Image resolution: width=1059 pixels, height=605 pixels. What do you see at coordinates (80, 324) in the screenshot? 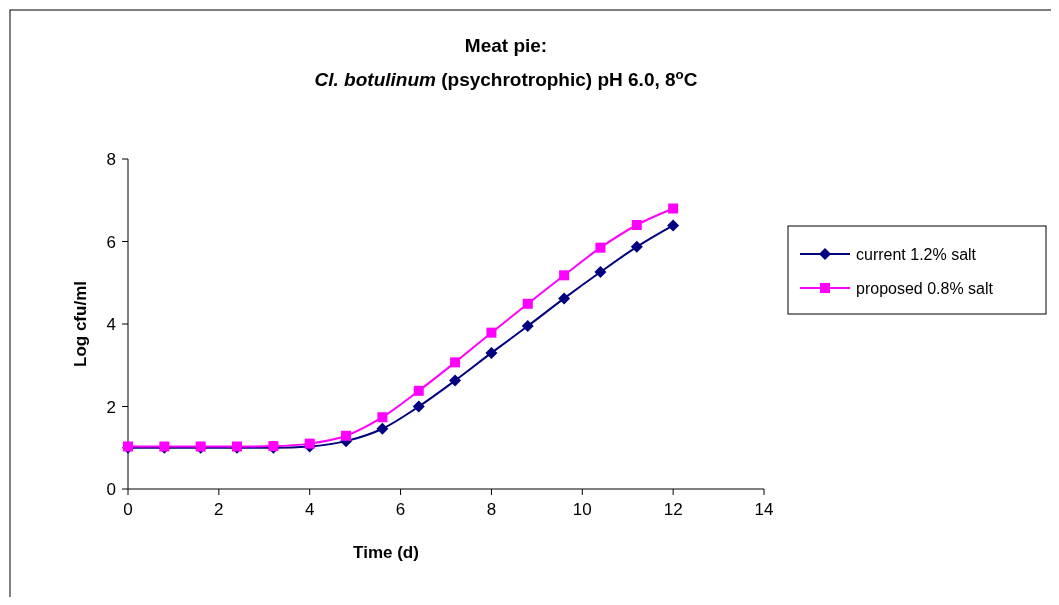
I see `y-axis-title: Log cfu/ml` at bounding box center [80, 324].